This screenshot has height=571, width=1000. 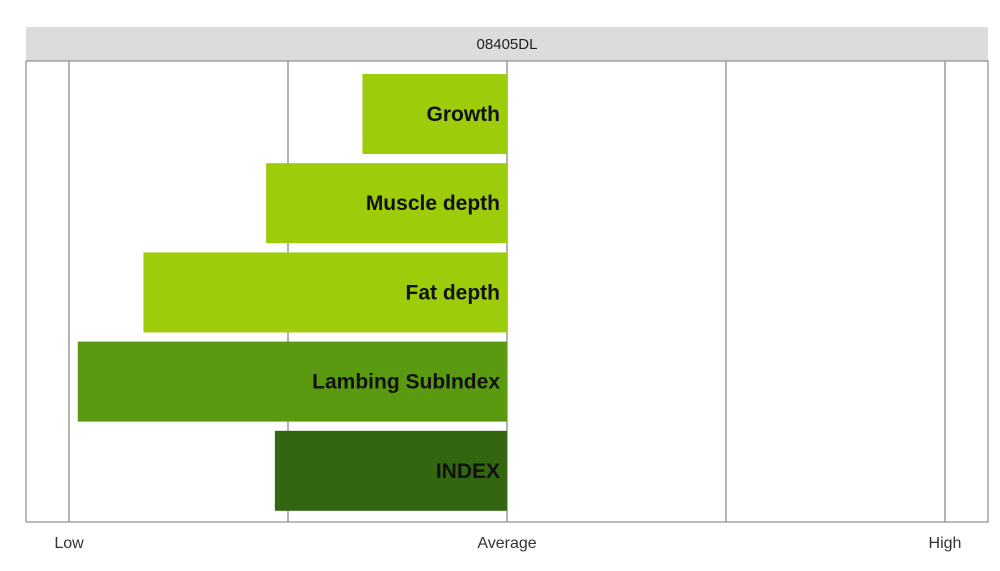 I want to click on bar-label-lambing-subindex: Lambing SubIndex, so click(x=406, y=382).